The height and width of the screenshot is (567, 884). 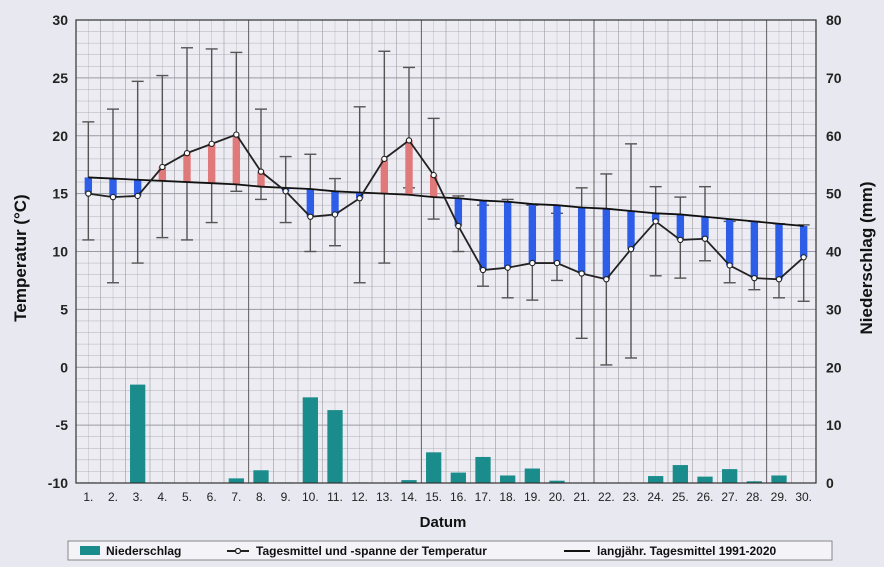 I want to click on y-tick-right: 10, so click(x=834, y=425).